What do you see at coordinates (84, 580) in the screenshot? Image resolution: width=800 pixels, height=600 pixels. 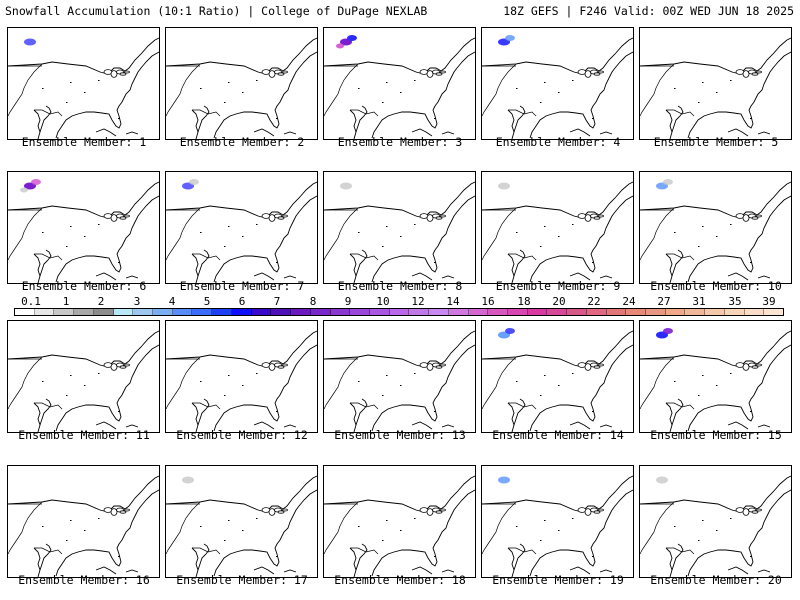 I see `ensemble-member-label: Ensemble Member: 16` at bounding box center [84, 580].